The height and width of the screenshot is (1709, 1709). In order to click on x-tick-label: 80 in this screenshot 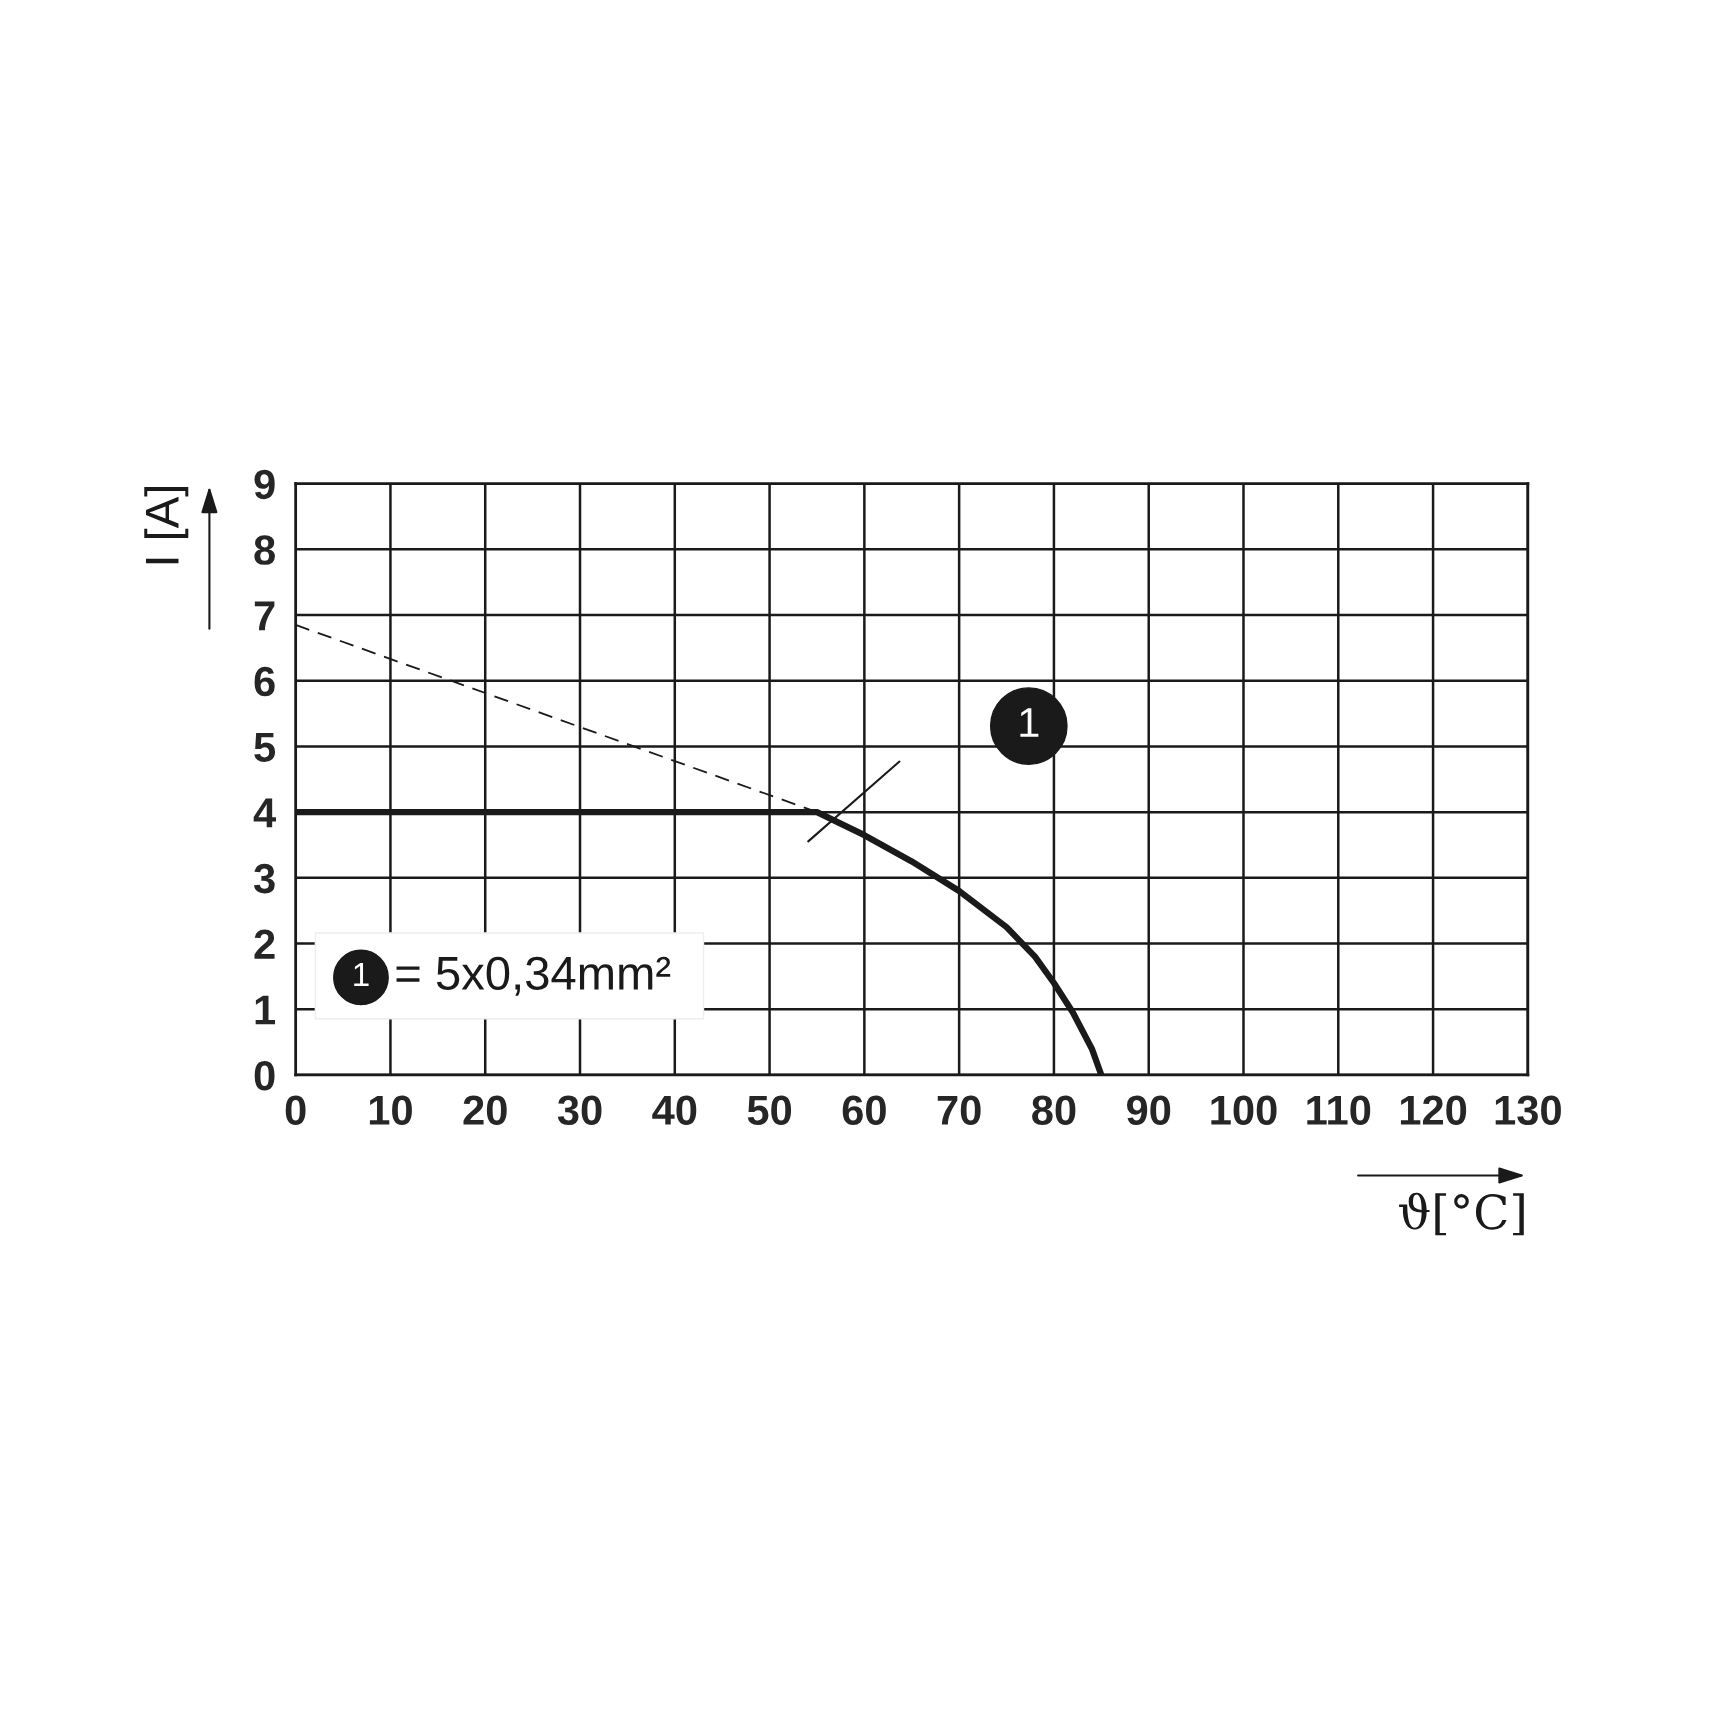, I will do `click(1054, 1110)`.